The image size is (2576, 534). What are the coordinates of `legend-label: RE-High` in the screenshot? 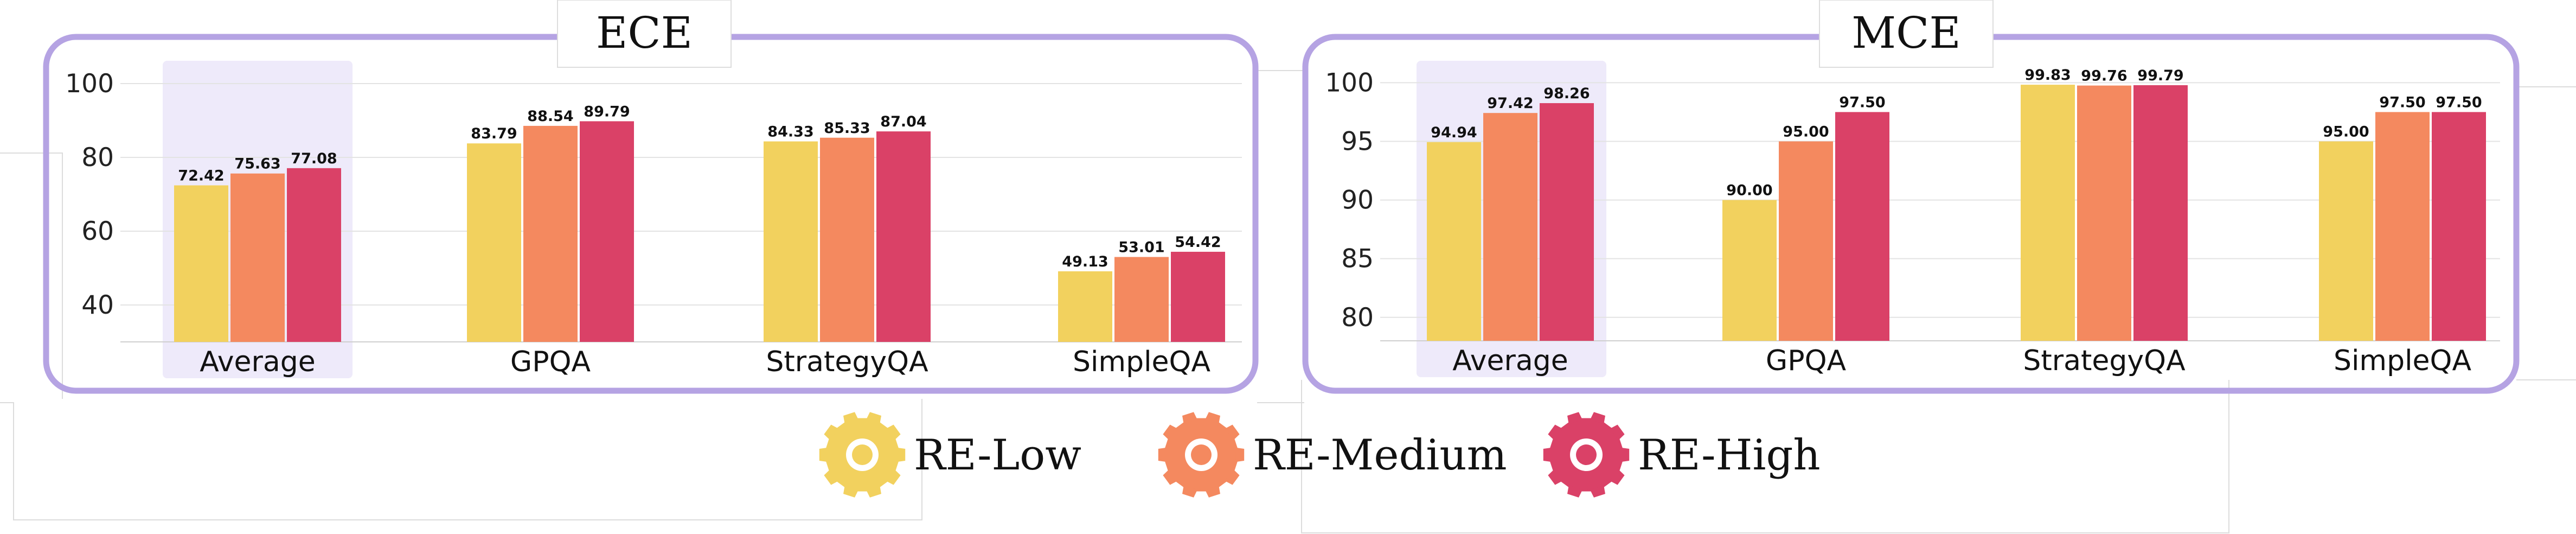 It's located at (1729, 456).